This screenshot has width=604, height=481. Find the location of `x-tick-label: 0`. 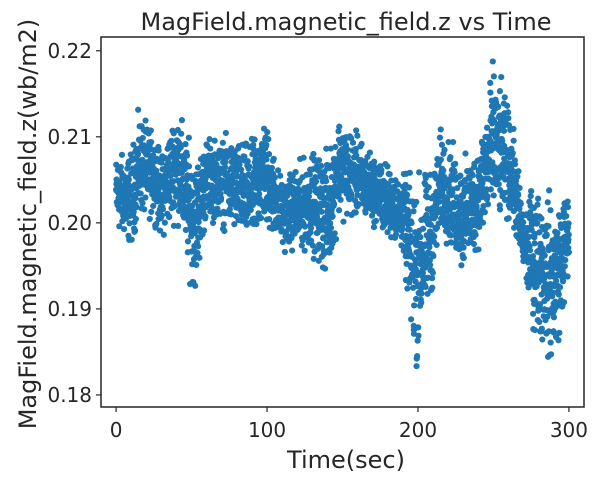

x-tick-label: 0 is located at coordinates (116, 430).